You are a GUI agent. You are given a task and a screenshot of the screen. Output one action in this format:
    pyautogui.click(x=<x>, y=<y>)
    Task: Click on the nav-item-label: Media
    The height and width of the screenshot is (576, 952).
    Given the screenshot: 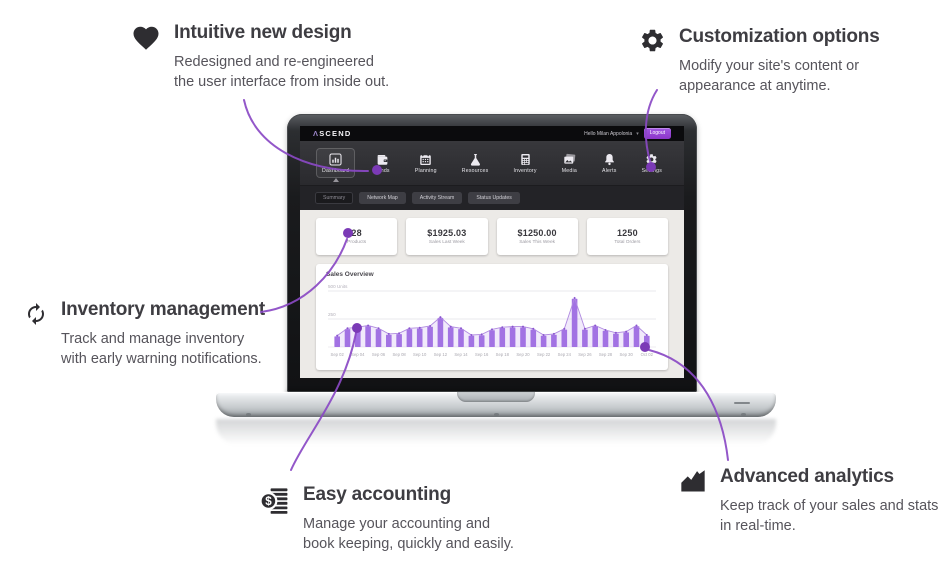 What is the action you would take?
    pyautogui.click(x=569, y=171)
    